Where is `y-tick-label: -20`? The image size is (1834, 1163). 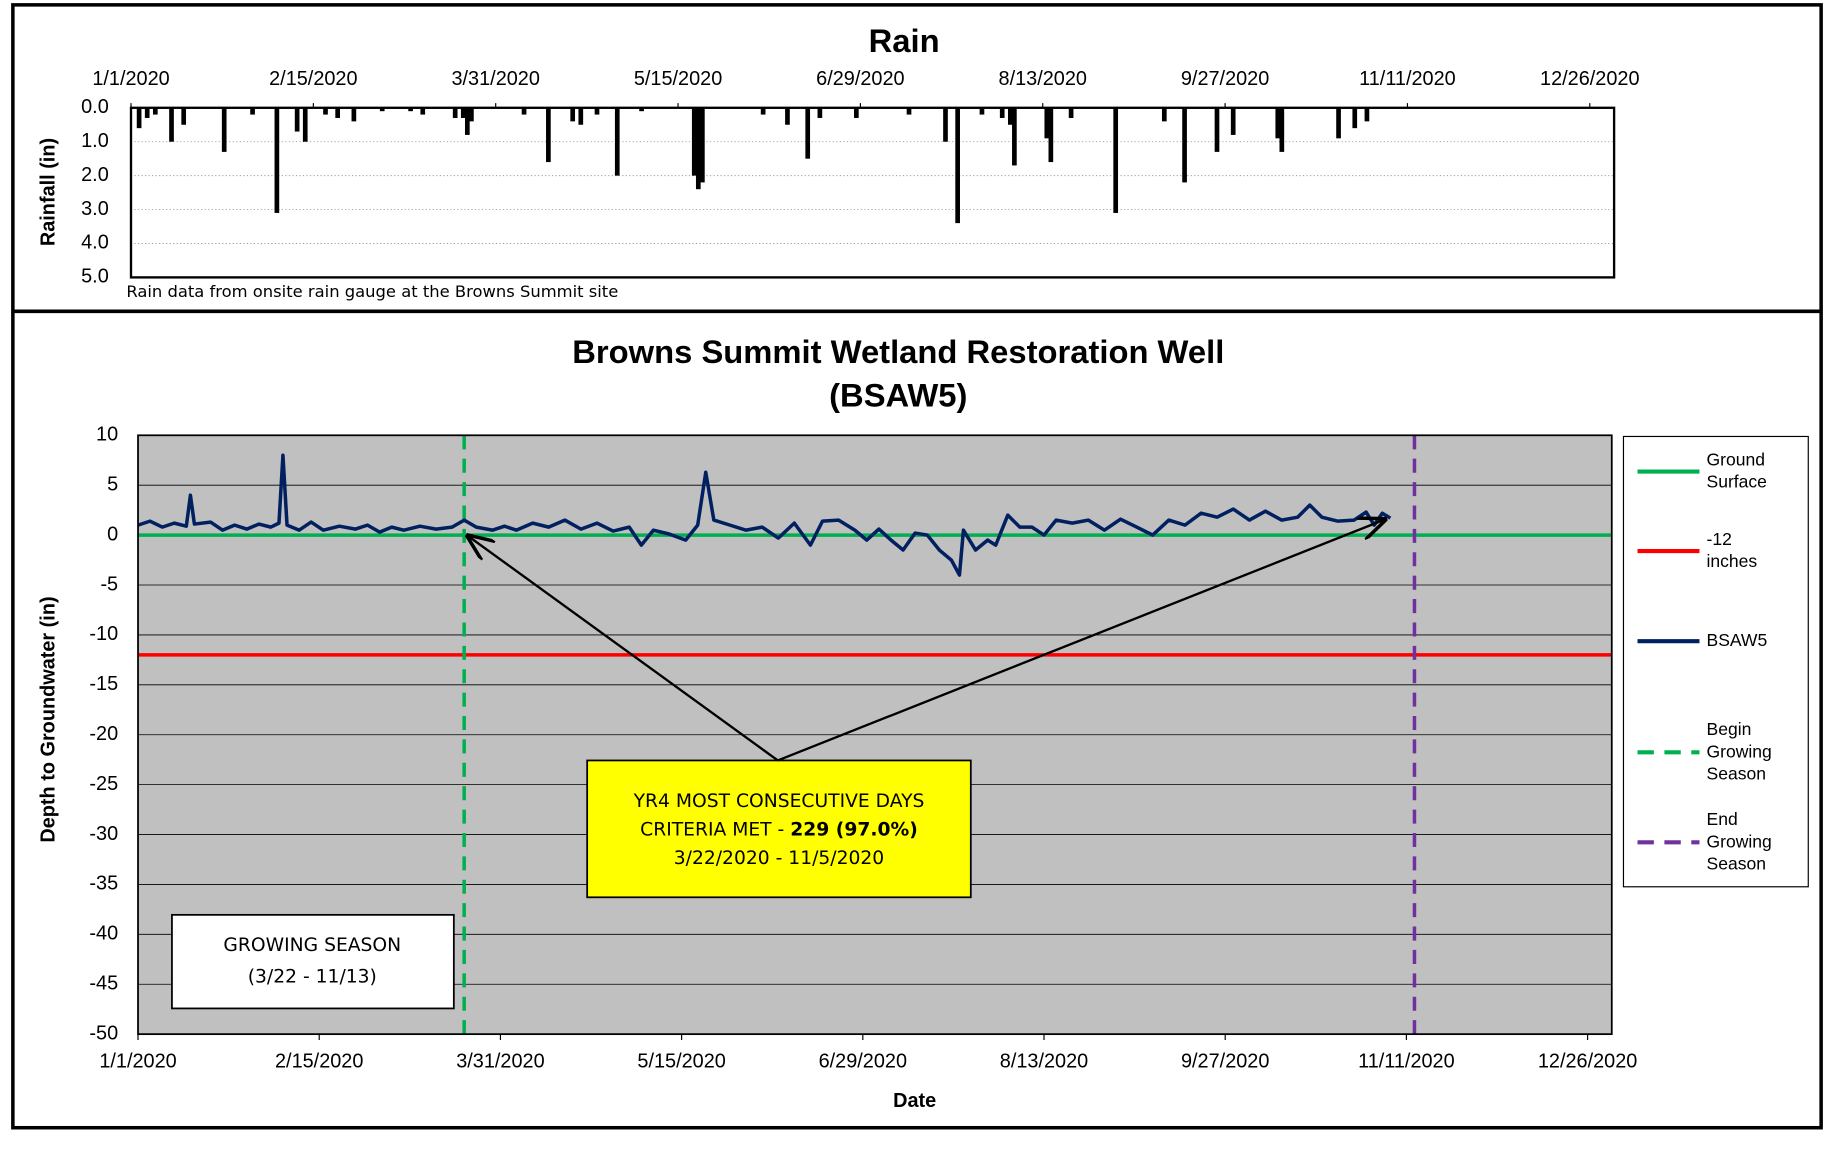 y-tick-label: -20 is located at coordinates (103, 734).